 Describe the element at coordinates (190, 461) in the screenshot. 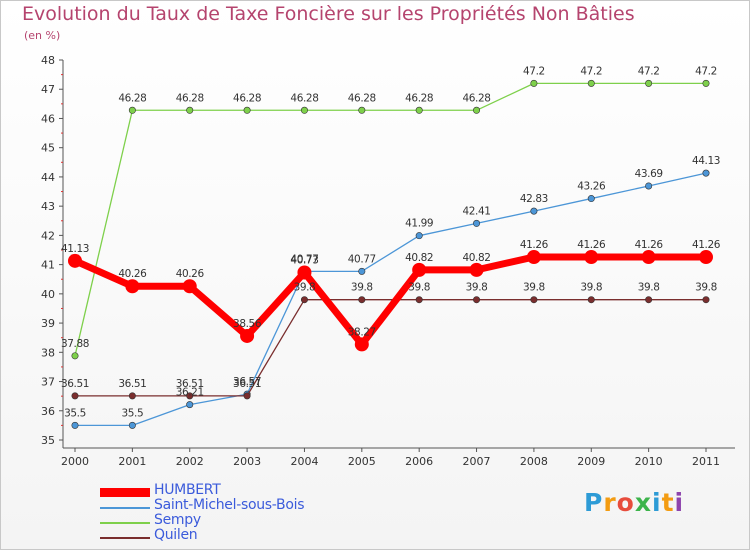

I see `x-tick-label: 2002` at that location.